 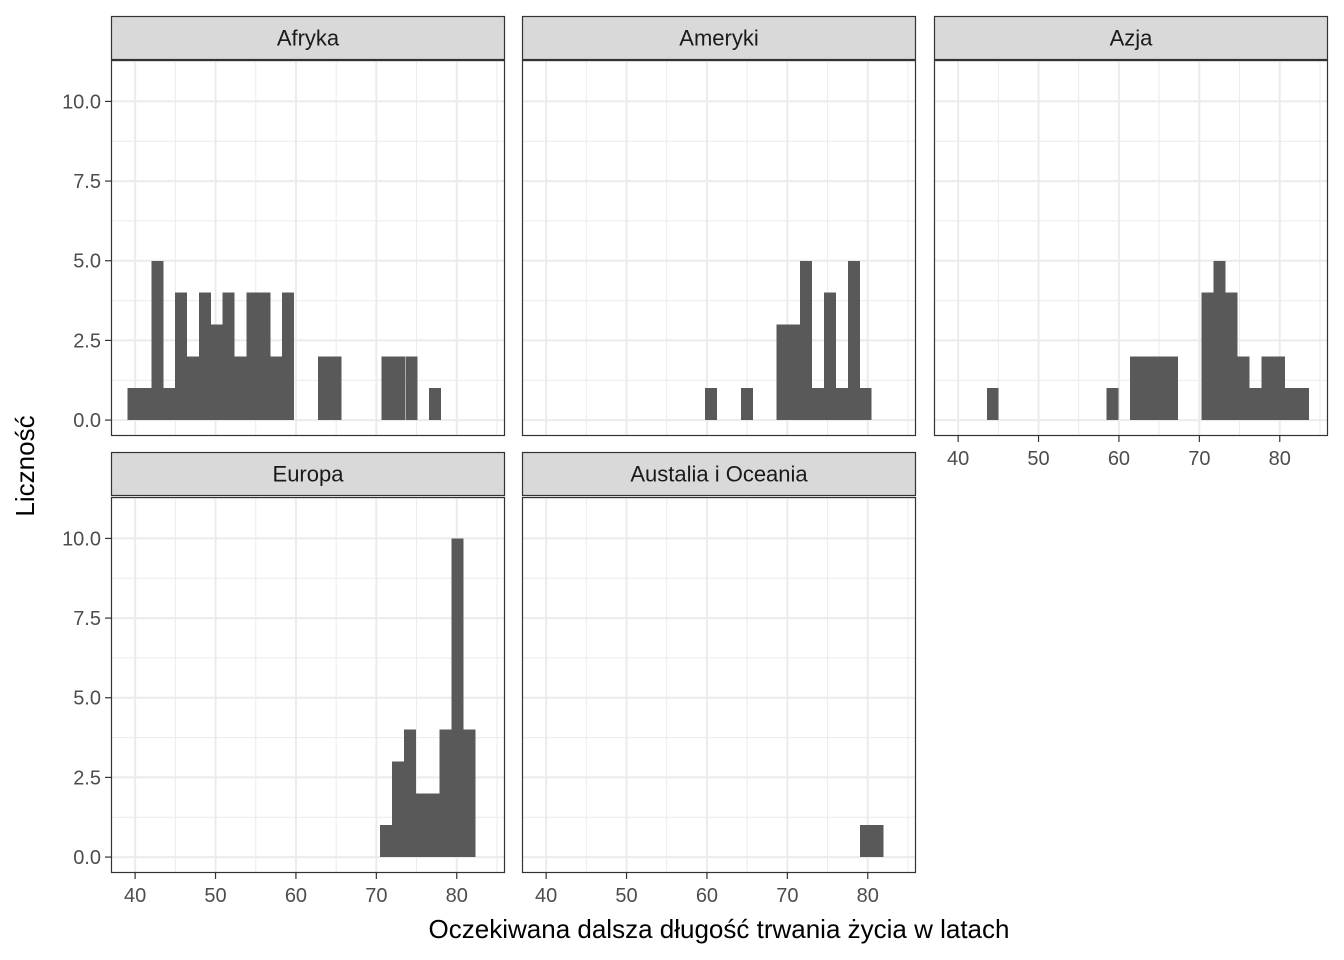 I want to click on facet-strip-label: Afryka, so click(x=308, y=38).